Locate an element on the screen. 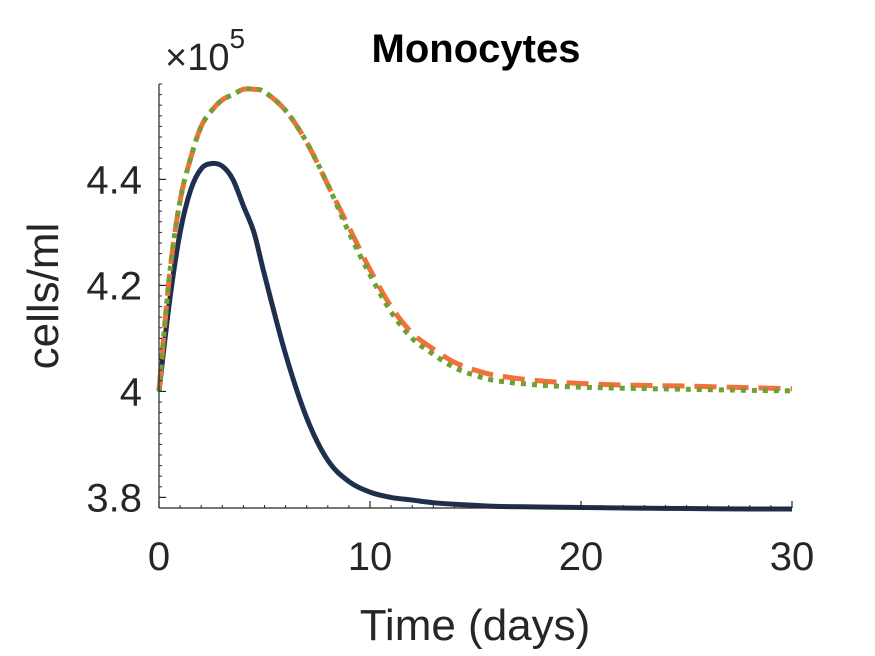 This screenshot has width=875, height=656. y-multiplier: ×10⁵ is located at coordinates (205, 51).